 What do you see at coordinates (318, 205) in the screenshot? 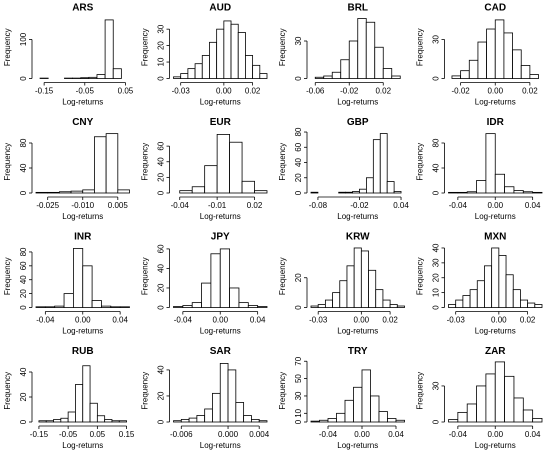
I see `x-tick-label: -0.08` at bounding box center [318, 205].